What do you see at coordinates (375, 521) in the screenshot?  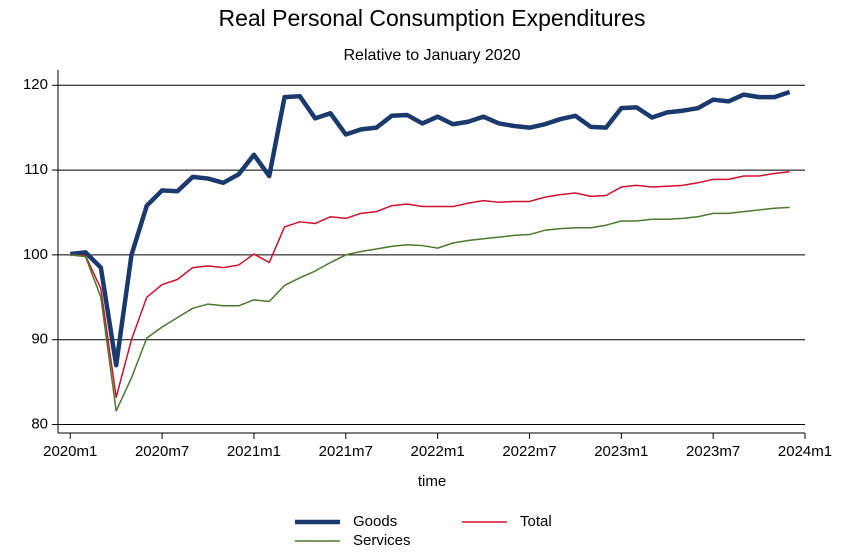 I see `legend-label: Goods` at bounding box center [375, 521].